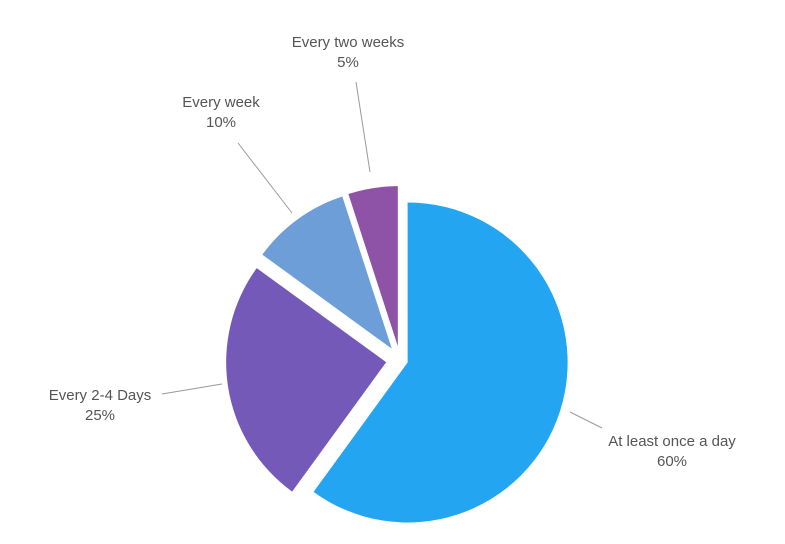 The image size is (785, 544). Describe the element at coordinates (672, 441) in the screenshot. I see `slice-label-at-least-once-a-day: At least once a day` at that location.